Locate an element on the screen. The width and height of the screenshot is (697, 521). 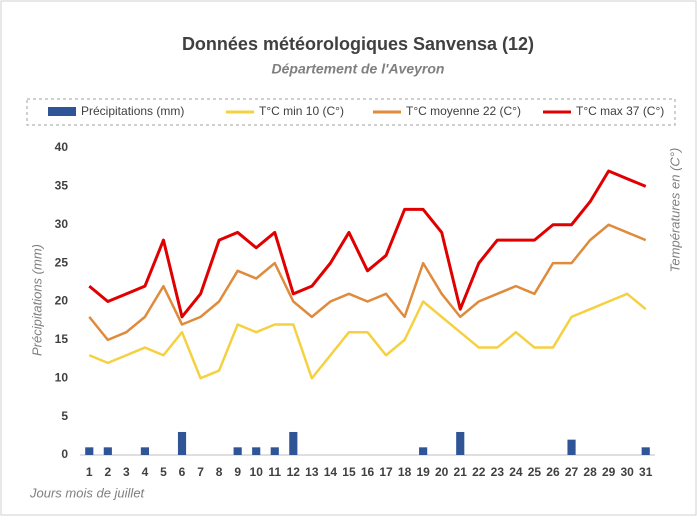
legend-label: T°C moyenne 22 (C°) is located at coordinates (463, 111).